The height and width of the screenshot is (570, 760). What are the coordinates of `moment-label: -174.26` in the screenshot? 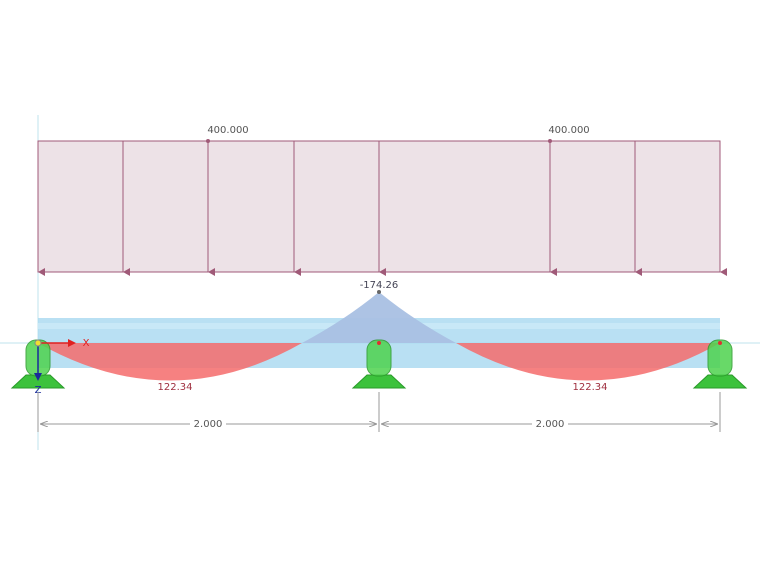 It's located at (379, 285).